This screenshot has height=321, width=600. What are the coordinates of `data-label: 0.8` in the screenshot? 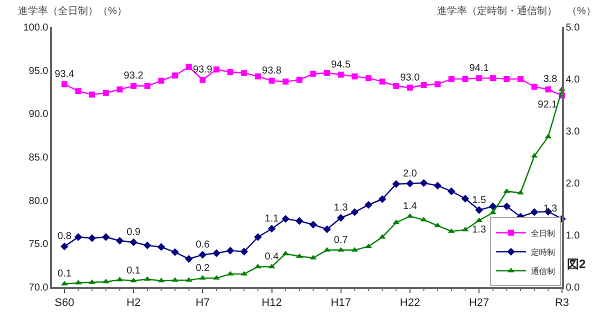 It's located at (64, 236).